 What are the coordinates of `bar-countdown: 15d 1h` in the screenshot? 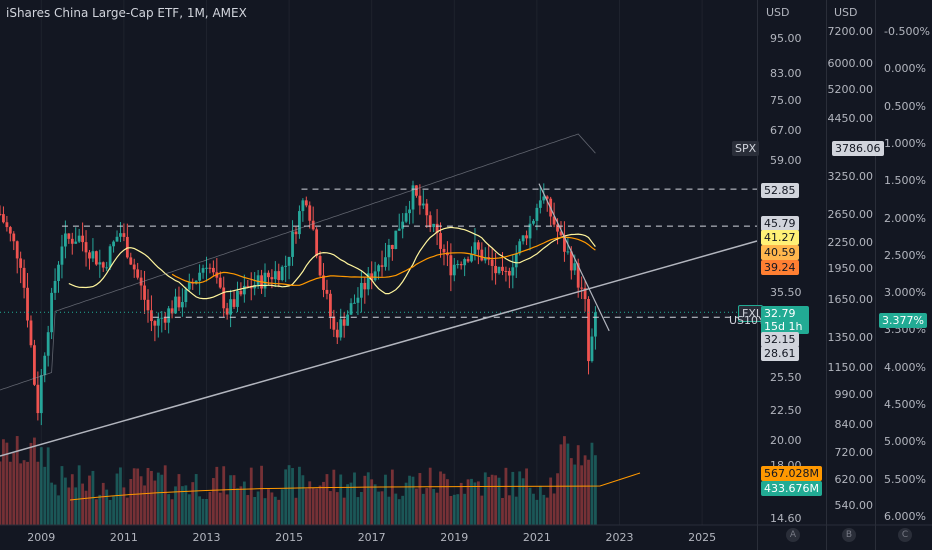 It's located at (783, 326).